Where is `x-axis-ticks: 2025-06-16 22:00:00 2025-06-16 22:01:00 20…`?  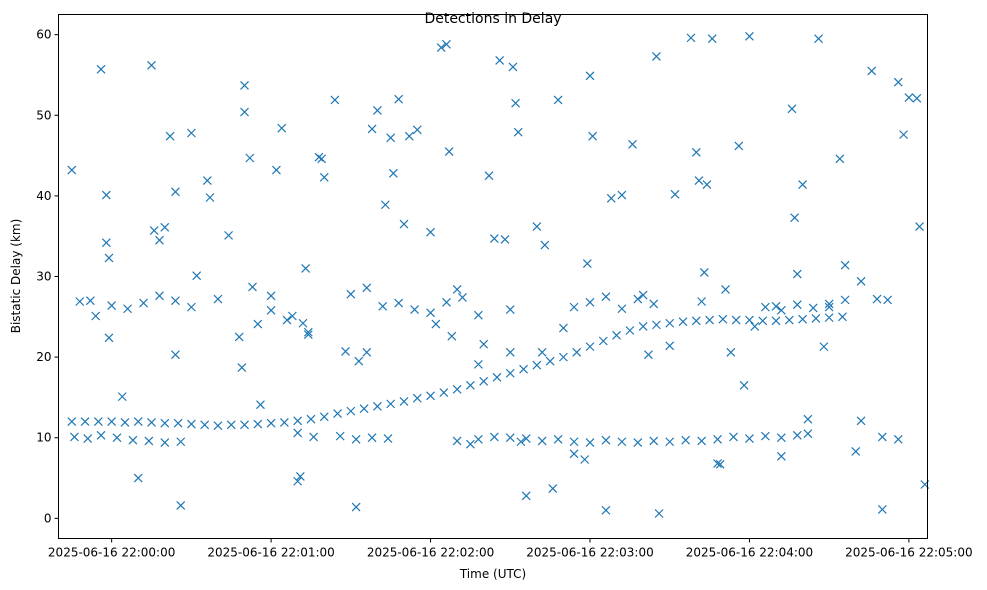 x-axis-ticks: 2025-06-16 22:00:00 2025-06-16 22:01:00 20… is located at coordinates (510, 549).